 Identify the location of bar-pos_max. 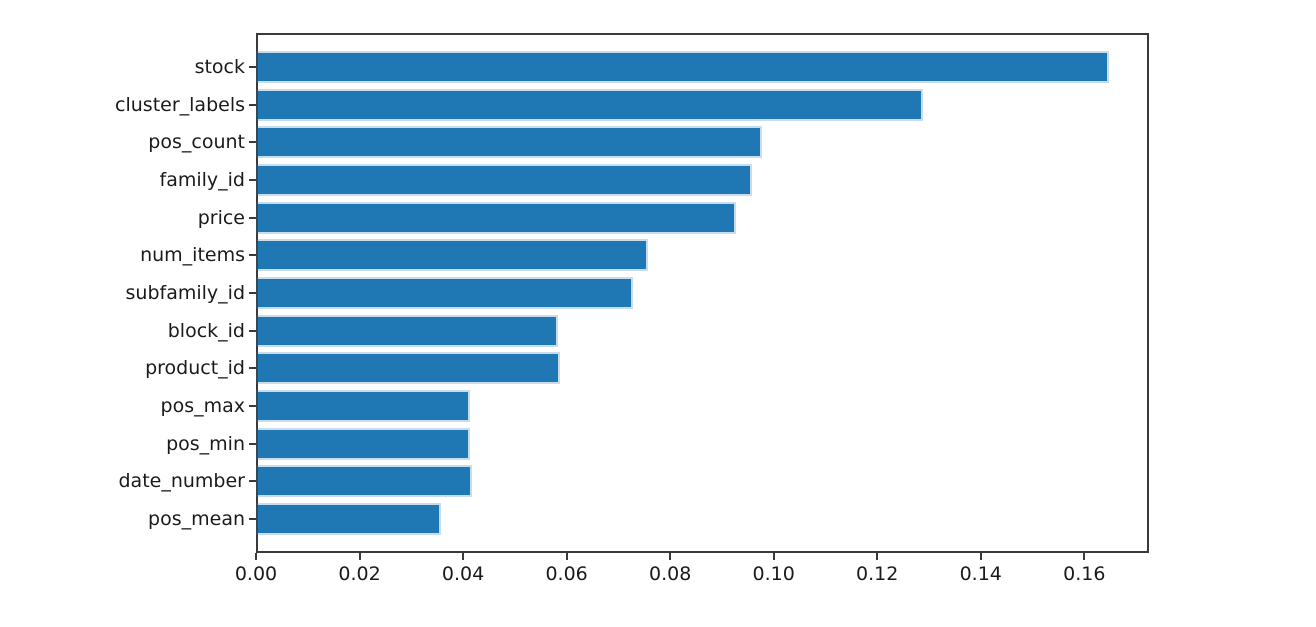
(363, 406).